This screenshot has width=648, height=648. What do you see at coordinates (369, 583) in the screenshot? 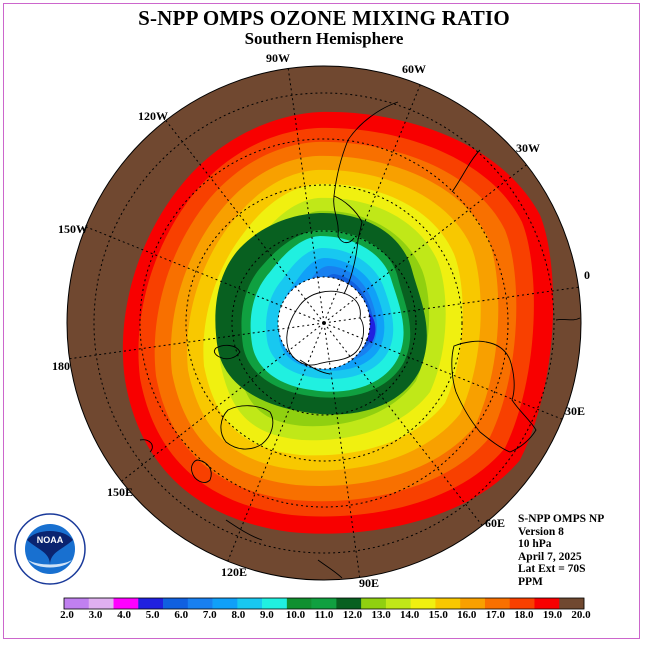
I see `lon-label-90e: 90E` at bounding box center [369, 583].